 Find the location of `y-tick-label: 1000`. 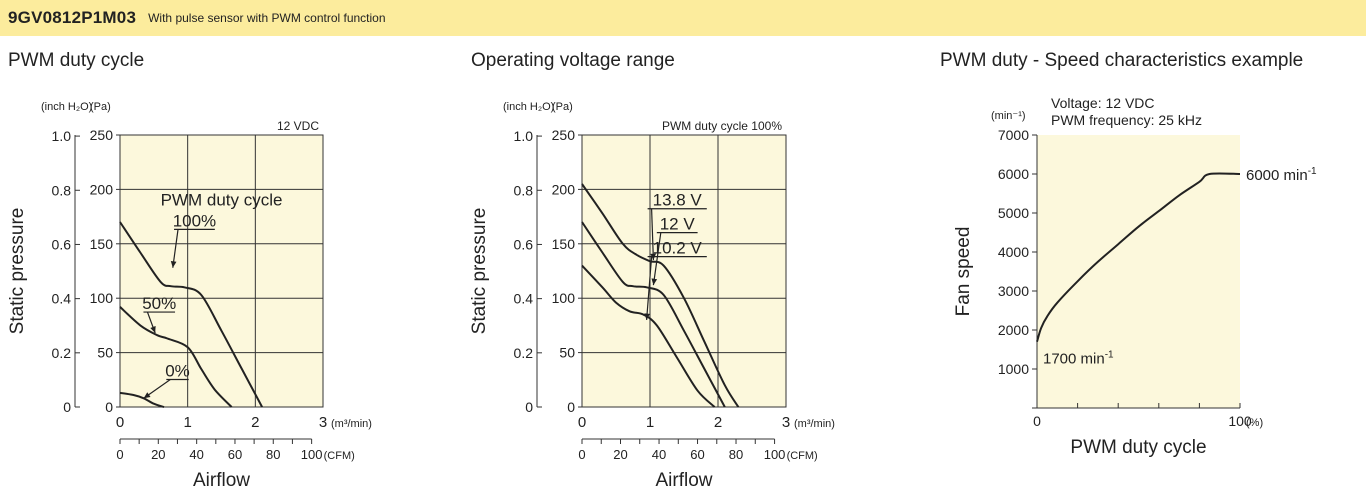

y-tick-label: 1000 is located at coordinates (1013, 369).